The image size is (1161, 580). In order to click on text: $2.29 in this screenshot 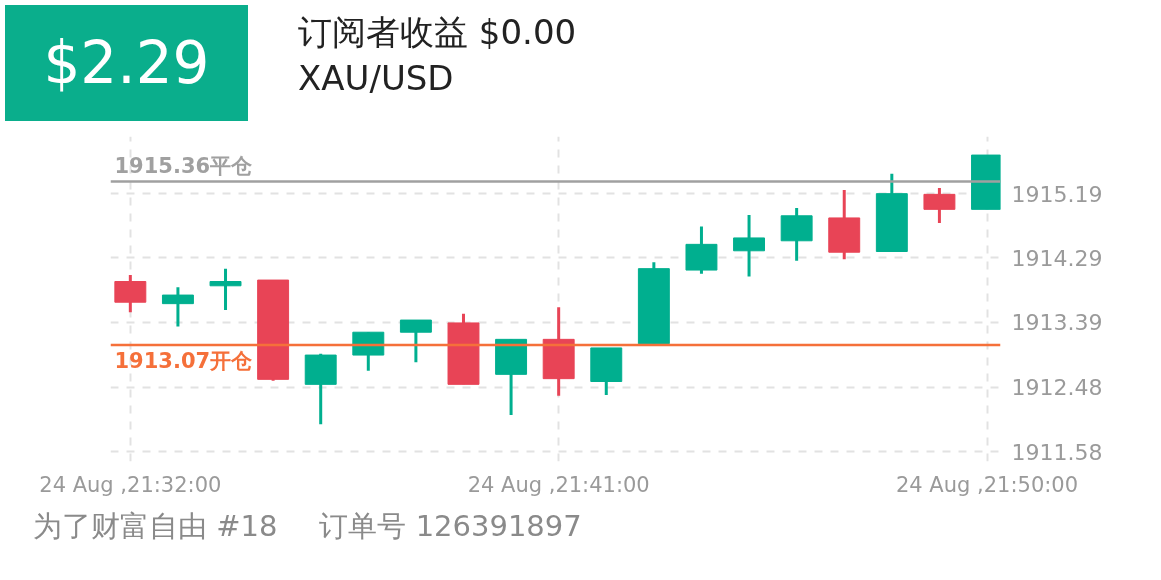, I will do `click(126, 63)`.